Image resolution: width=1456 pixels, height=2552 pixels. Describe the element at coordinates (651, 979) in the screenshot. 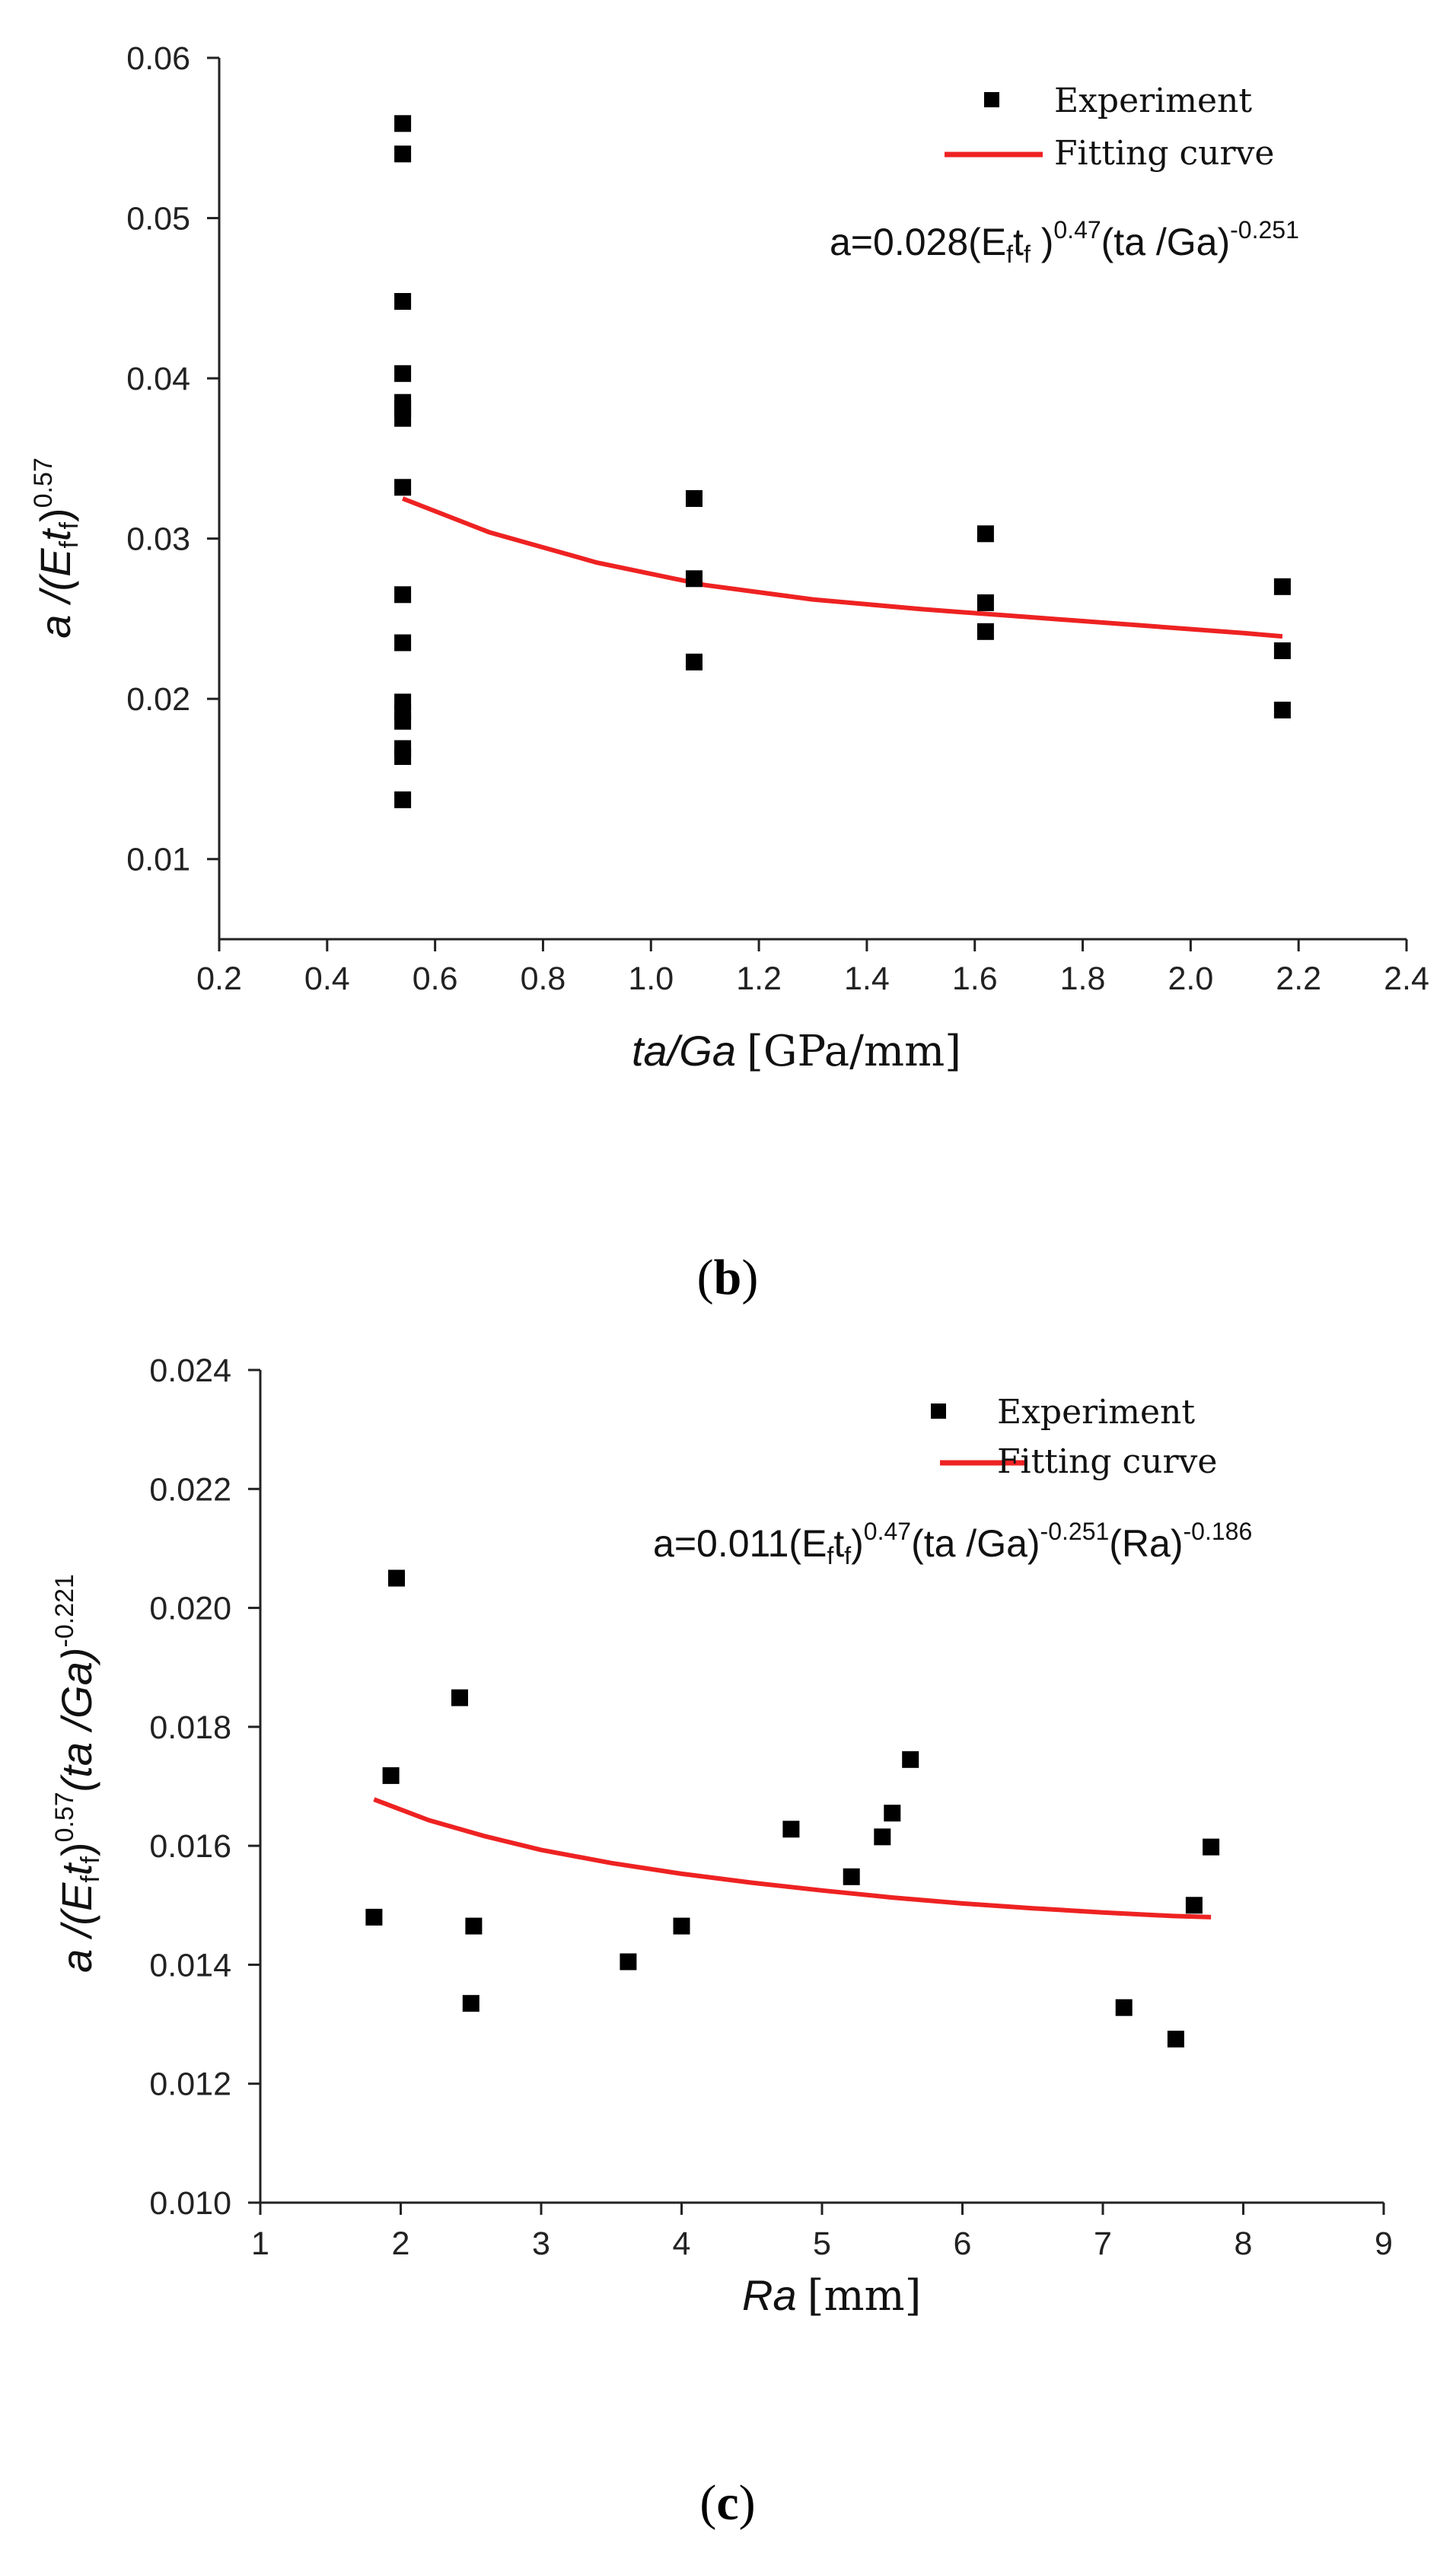

I see `x-tick-label: 1.0` at that location.